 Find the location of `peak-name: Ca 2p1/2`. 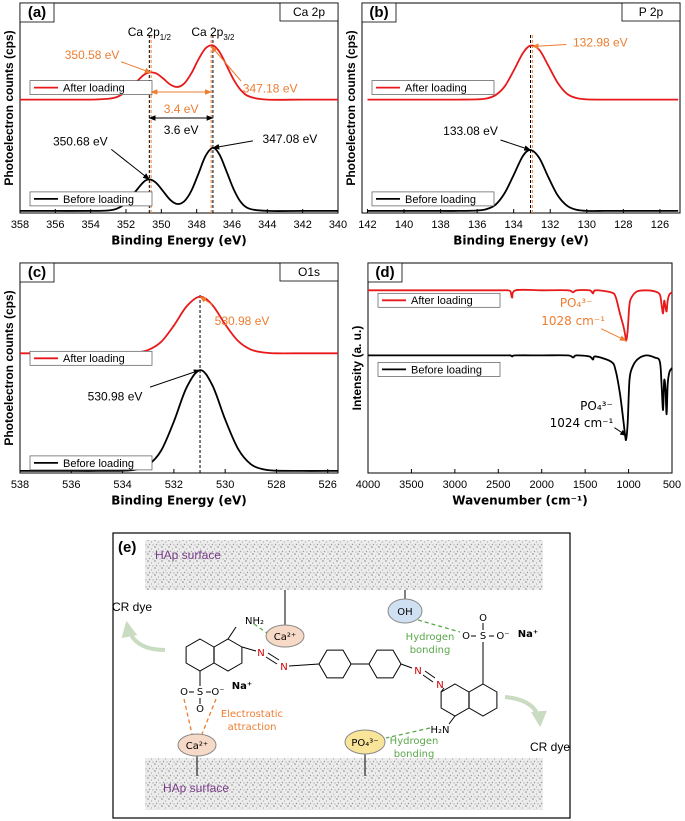

peak-name: Ca 2p1/2 is located at coordinates (150, 33).